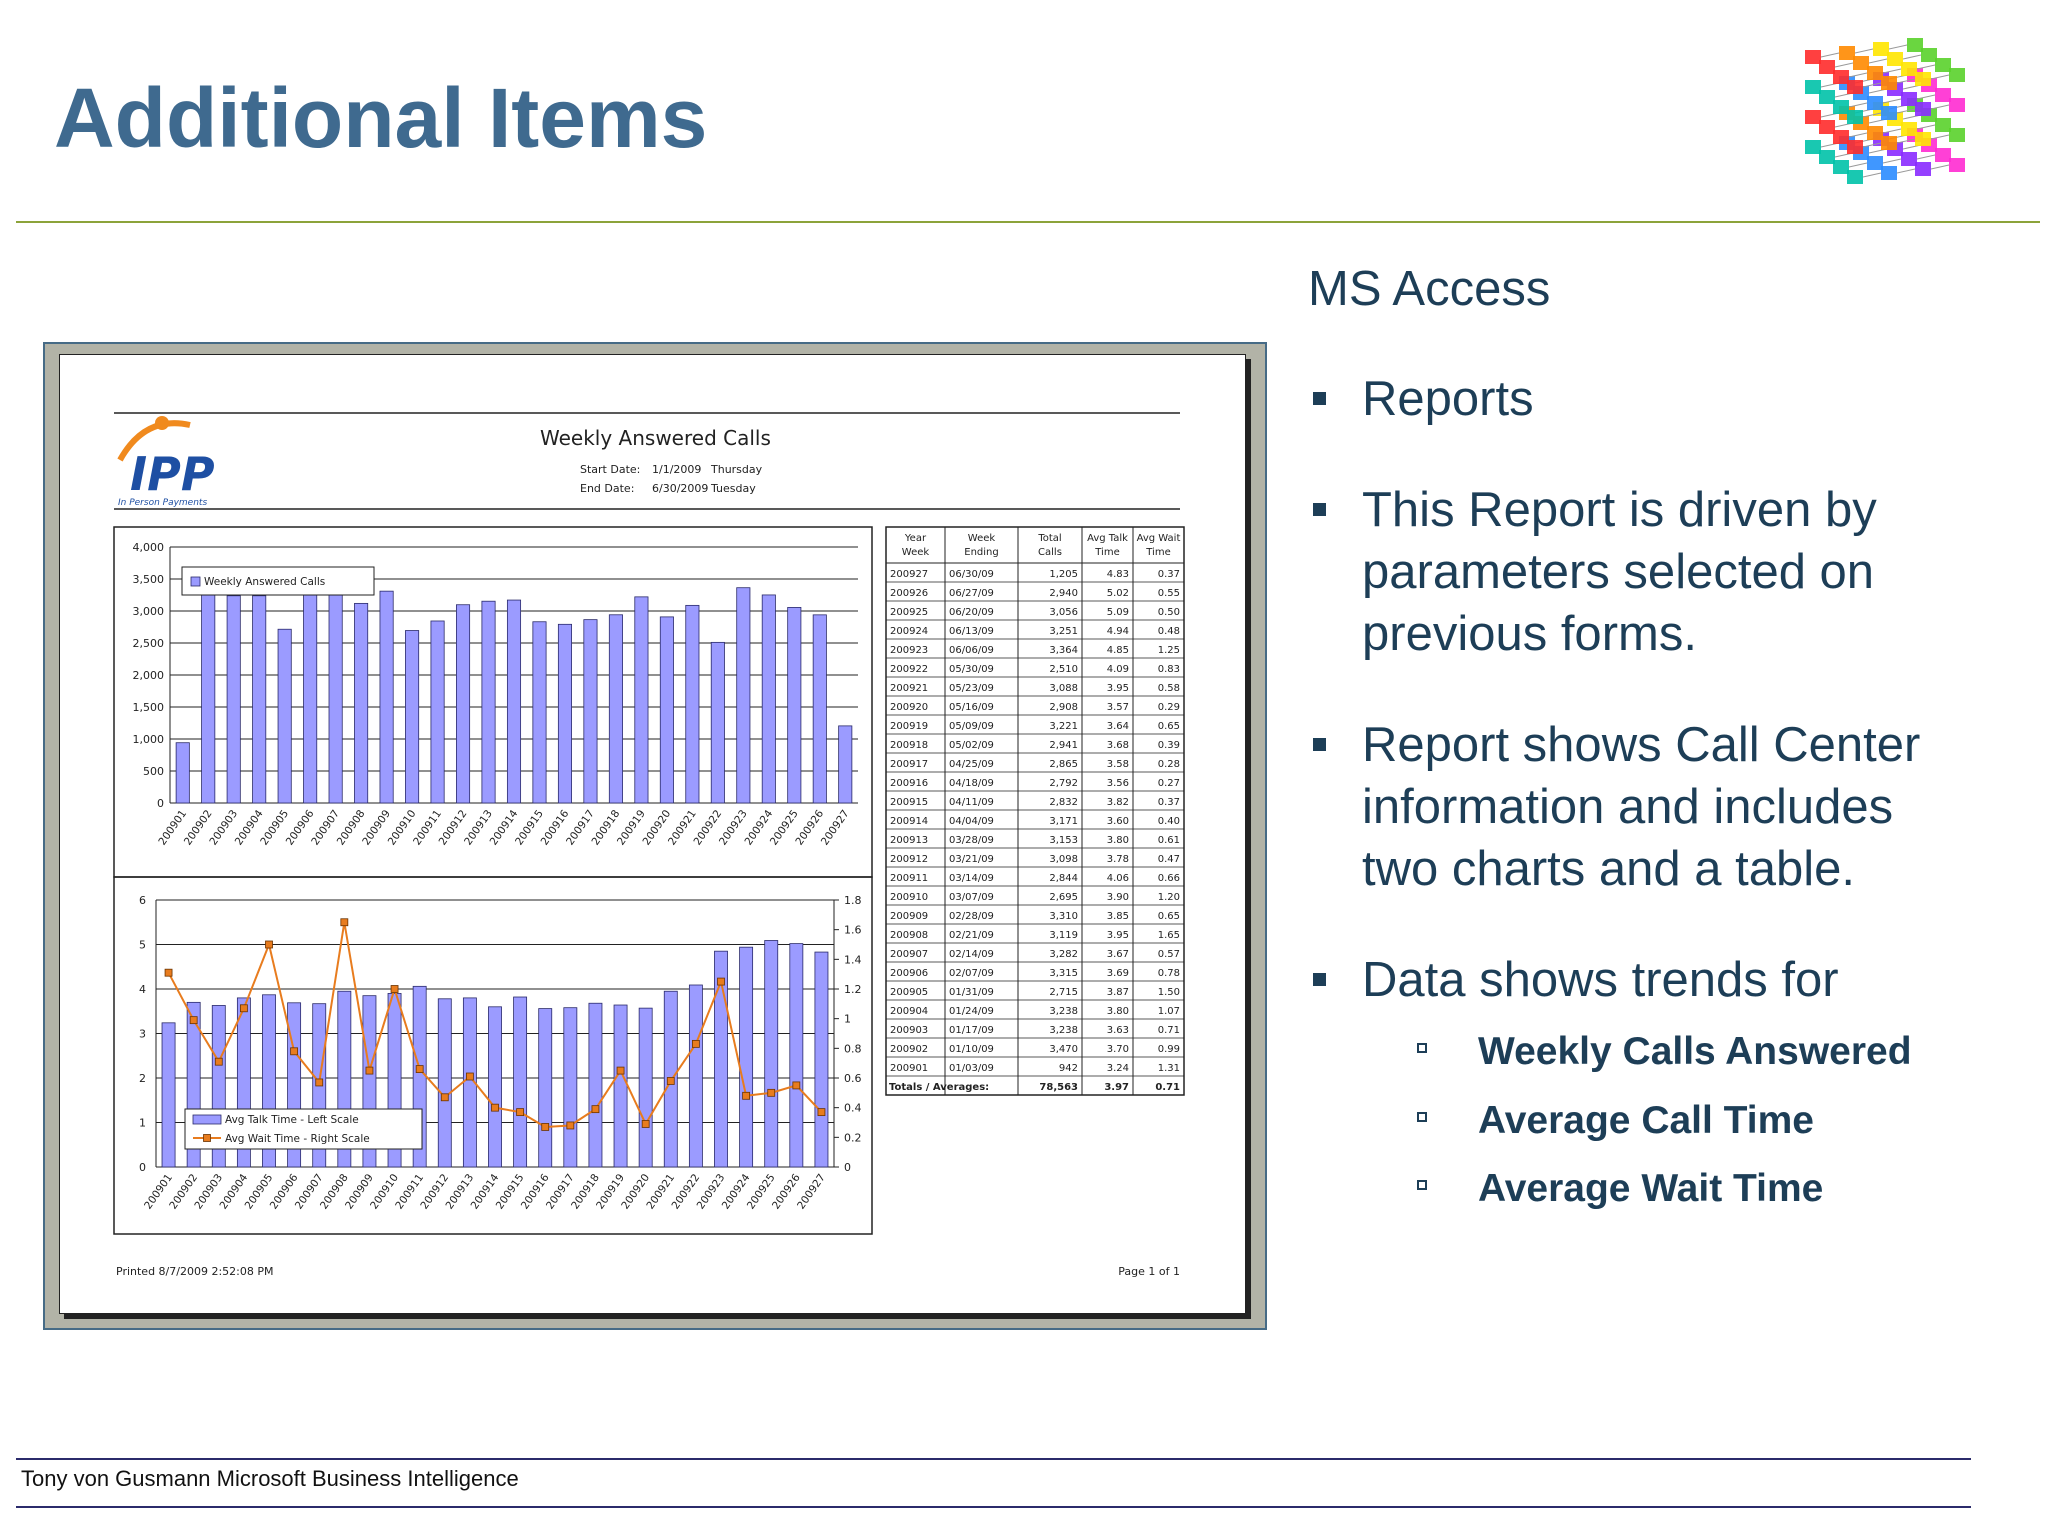 The width and height of the screenshot is (2048, 1536). Describe the element at coordinates (1169, 574) in the screenshot. I see `table-cell: 0.37` at that location.